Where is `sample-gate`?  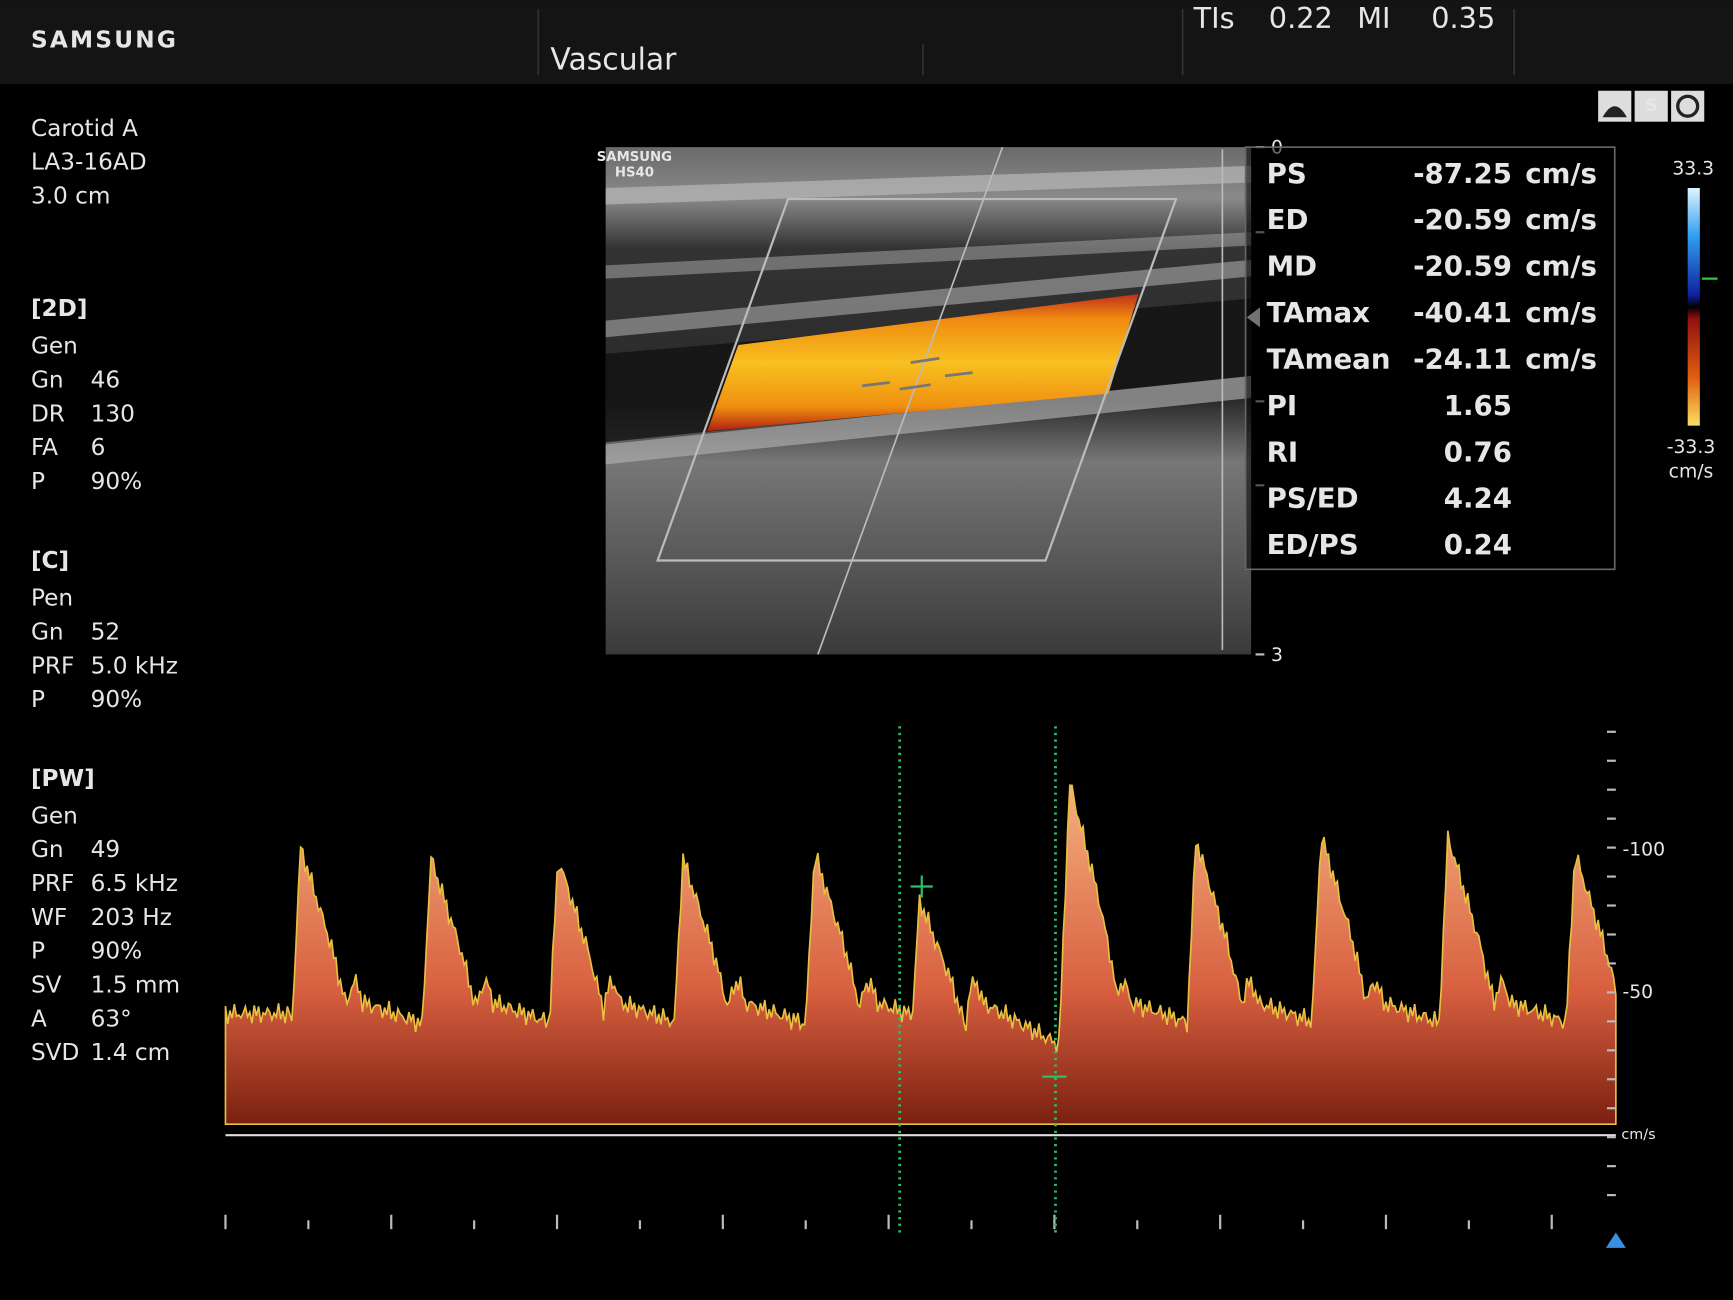 sample-gate is located at coordinates (917, 373).